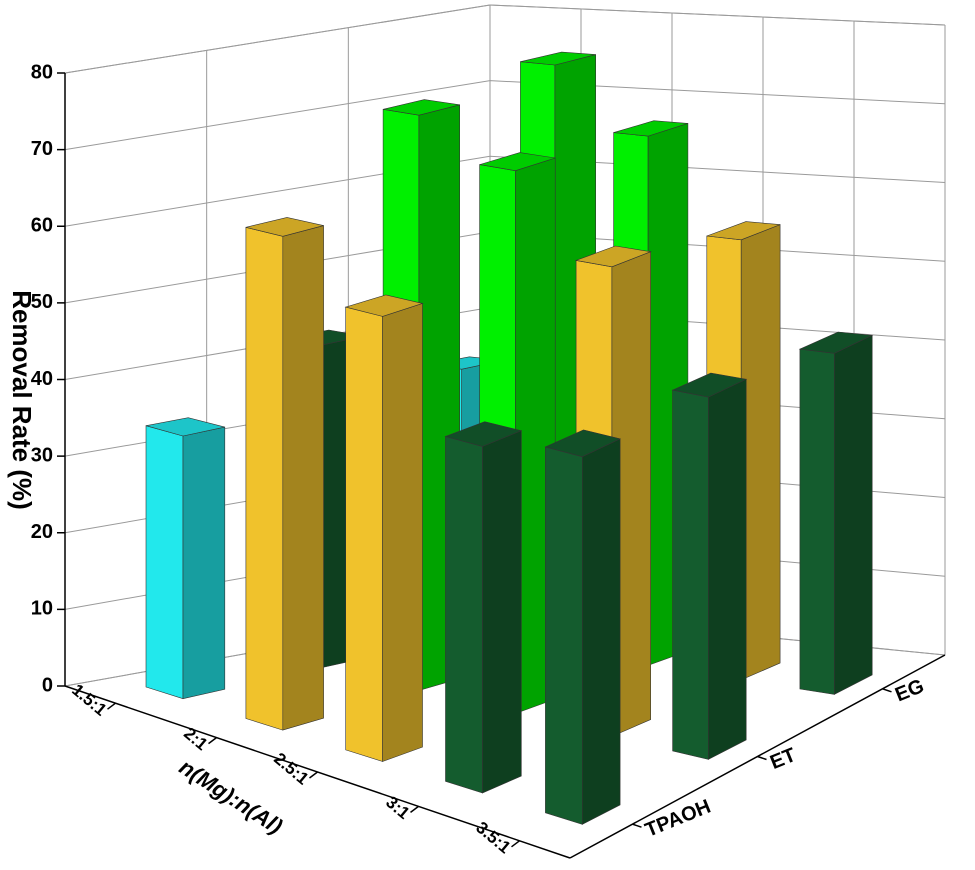 The image size is (975, 870). What do you see at coordinates (291, 768) in the screenshot?
I see `x-tick-label: 2.5:1` at bounding box center [291, 768].